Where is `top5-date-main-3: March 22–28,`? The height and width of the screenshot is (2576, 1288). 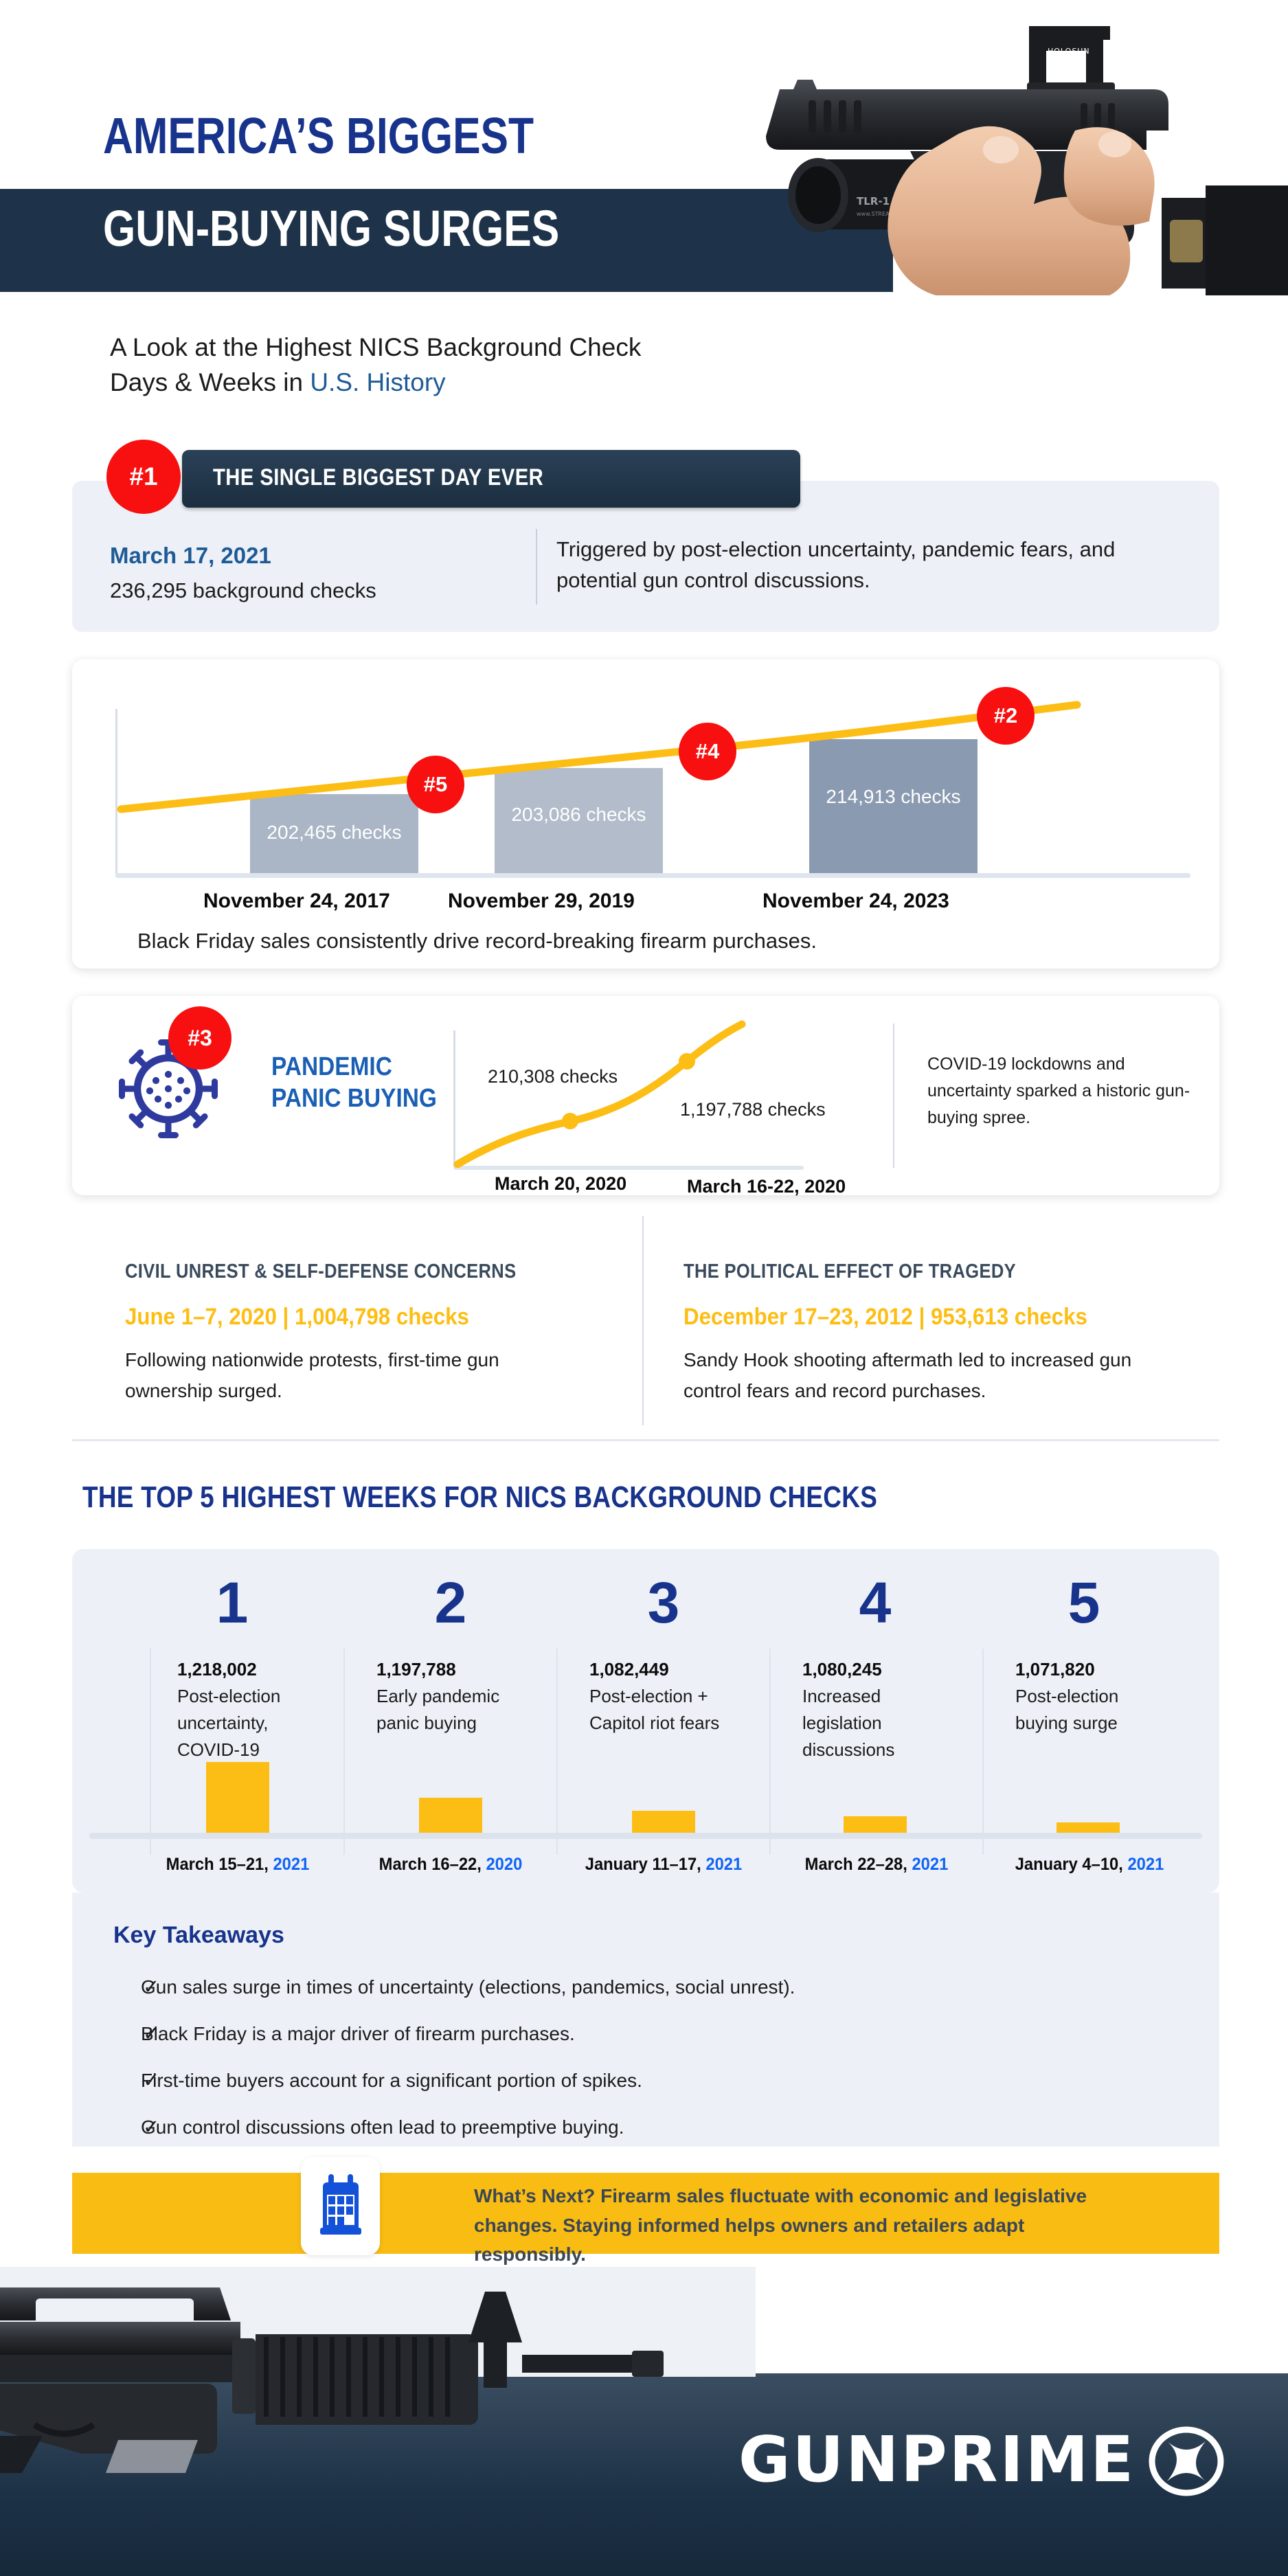
top5-date-main-3: March 22–28, is located at coordinates (858, 1864).